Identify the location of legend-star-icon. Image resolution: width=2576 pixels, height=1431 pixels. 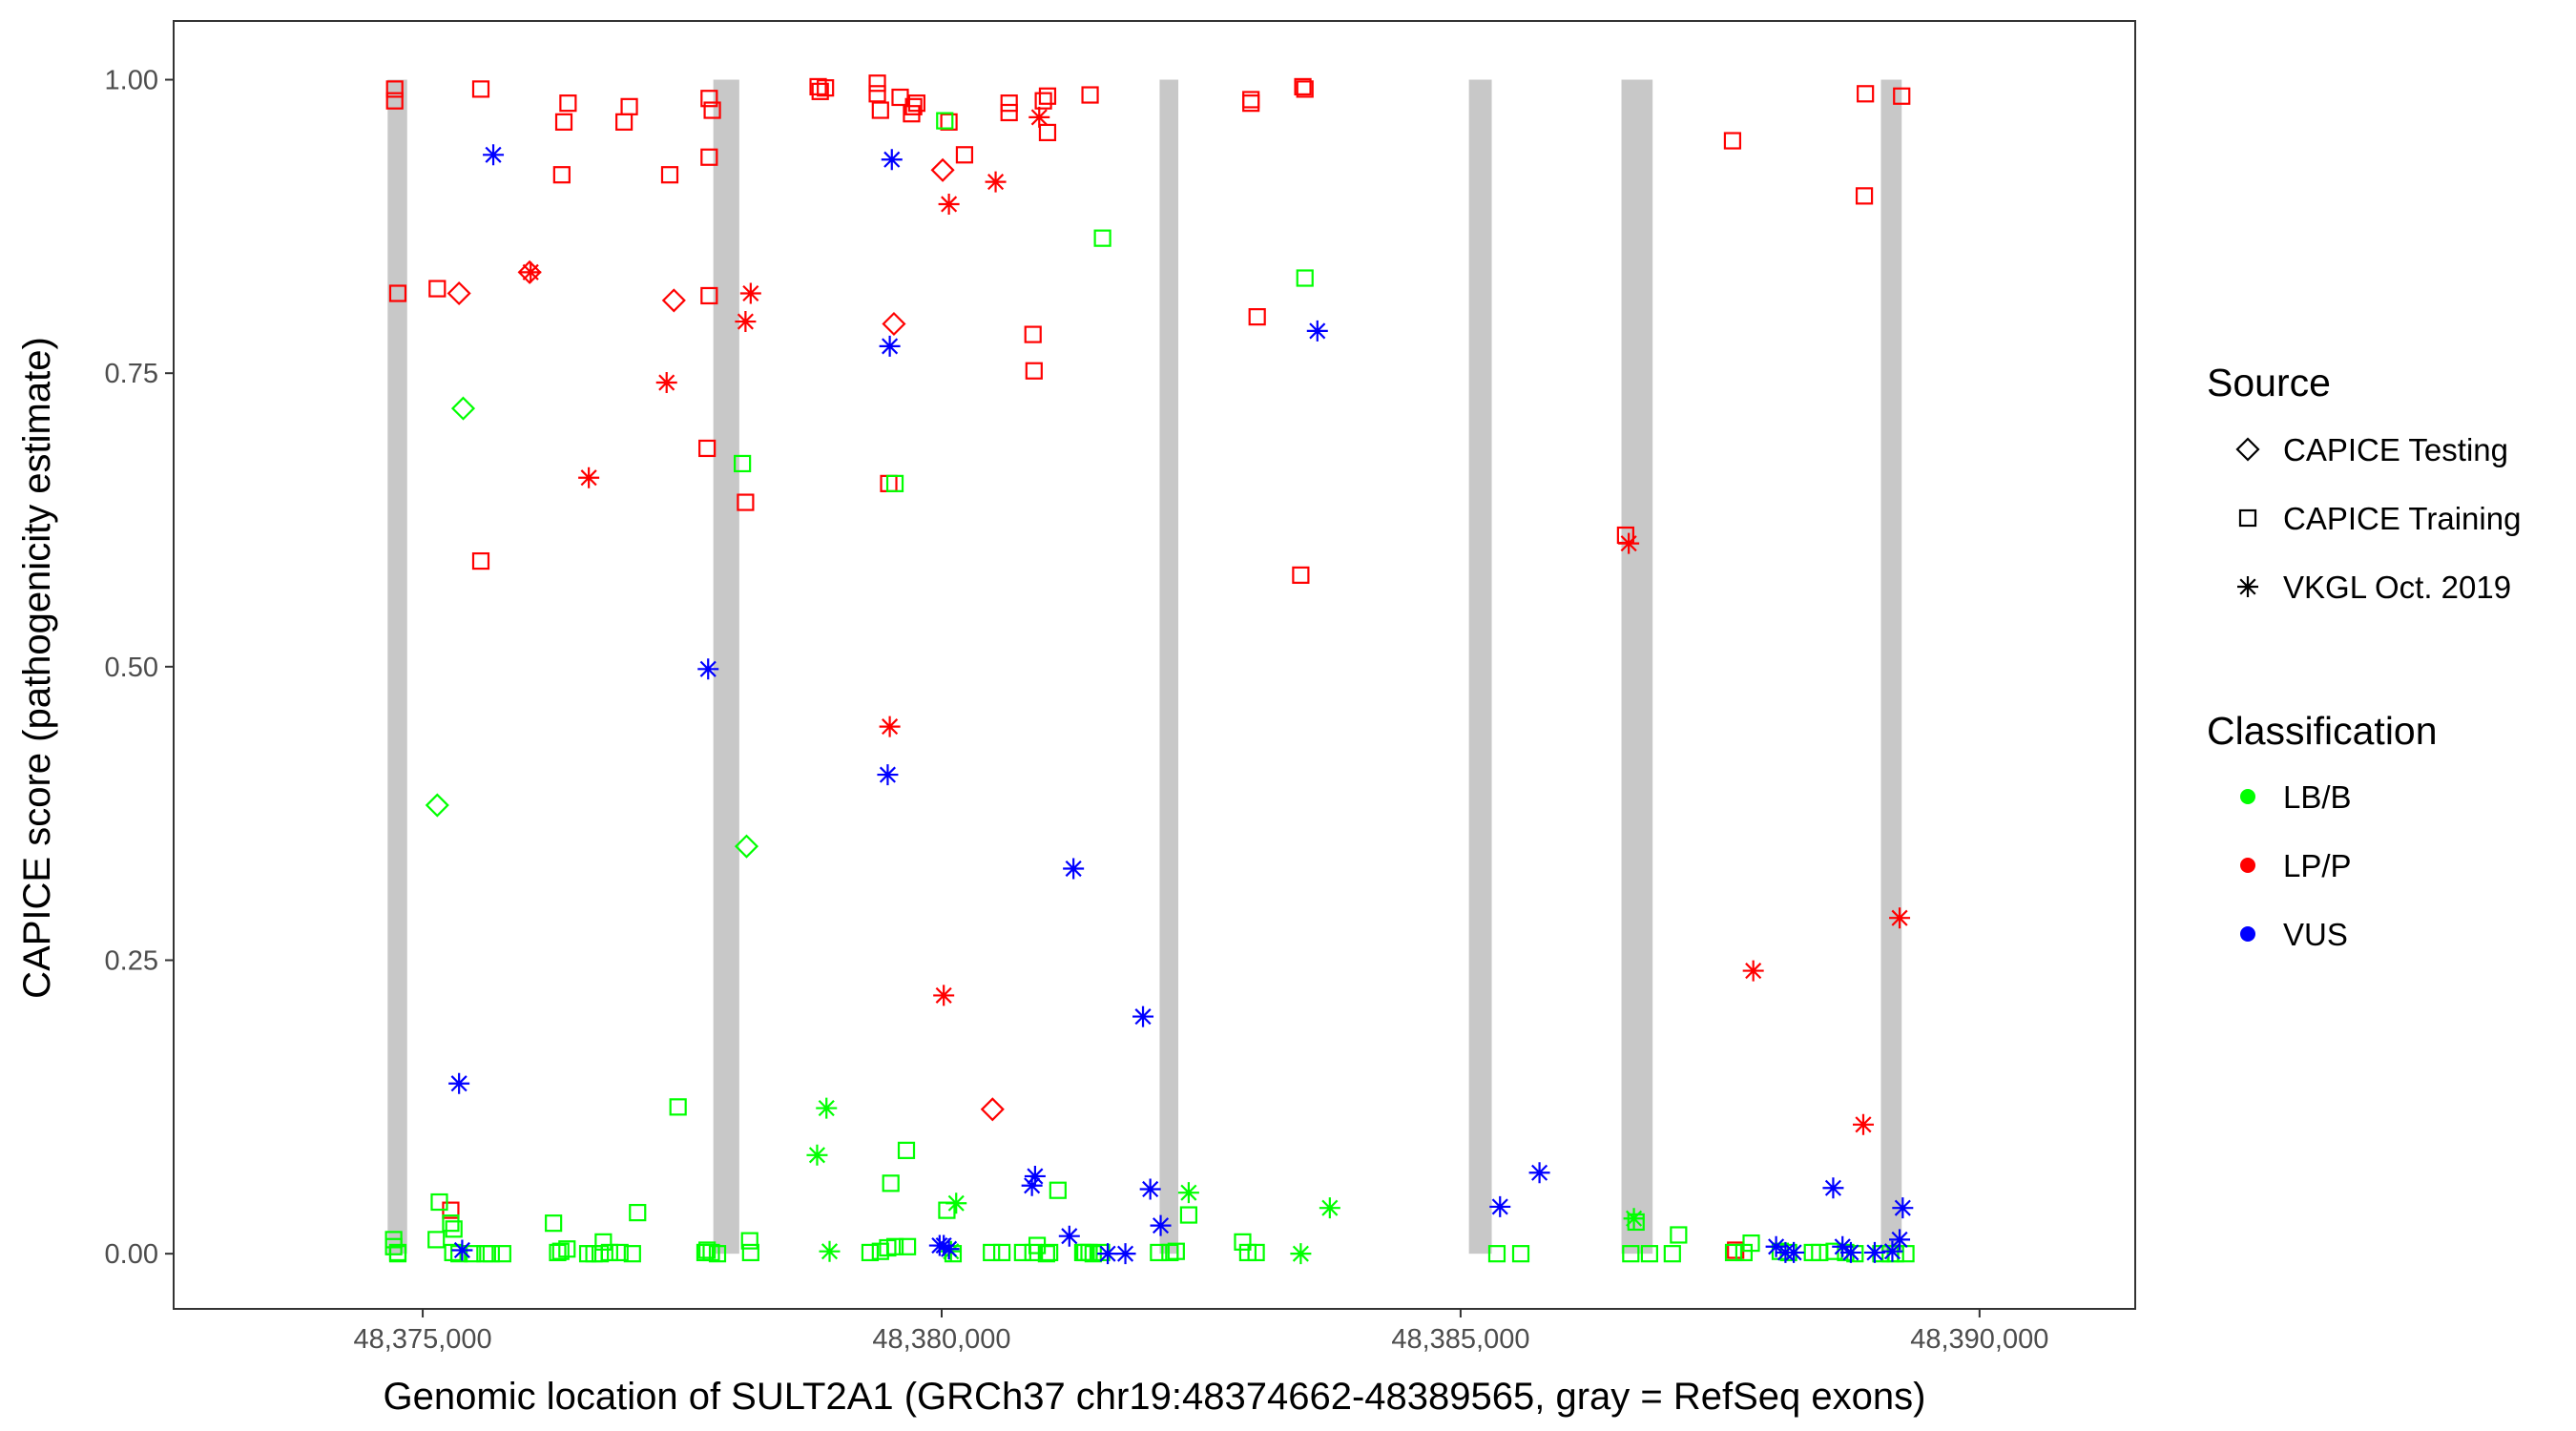
(2247, 586).